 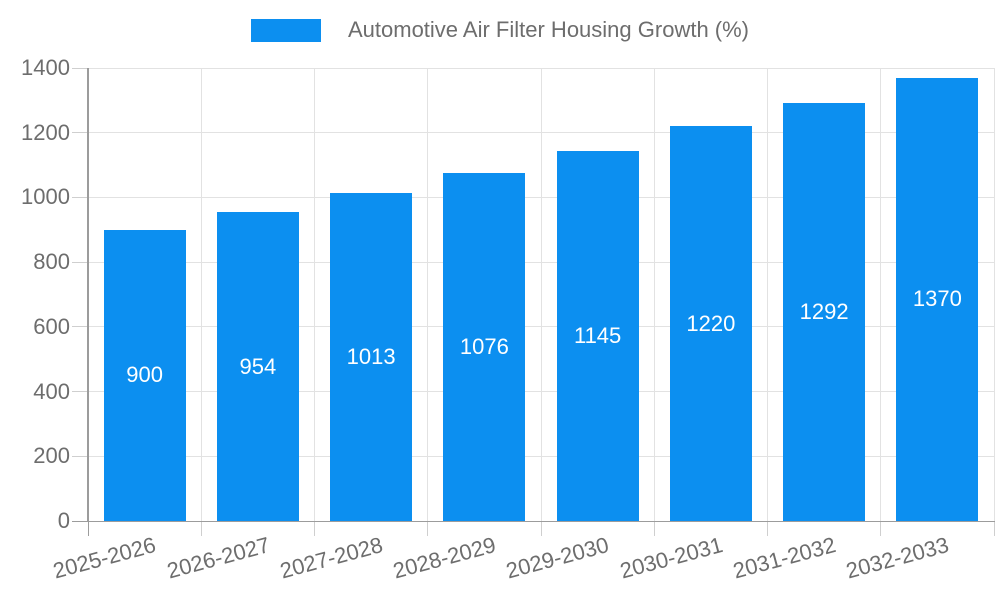 What do you see at coordinates (897, 558) in the screenshot?
I see `x-axis-tick-label: 2032-2033` at bounding box center [897, 558].